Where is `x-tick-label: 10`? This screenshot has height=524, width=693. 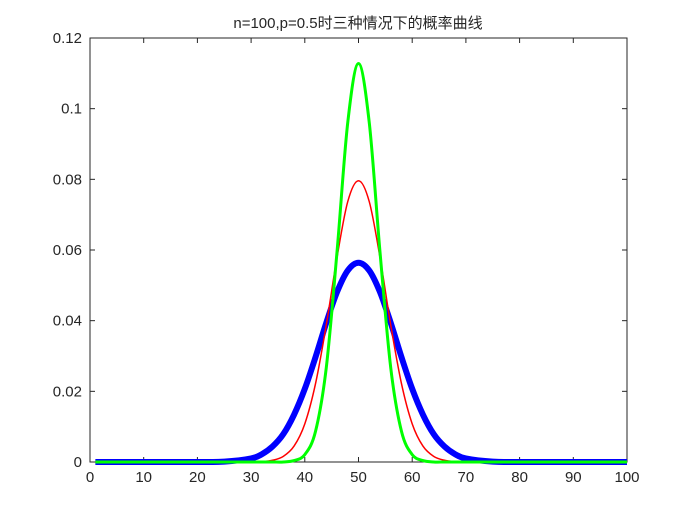 x-tick-label: 10 is located at coordinates (143, 477).